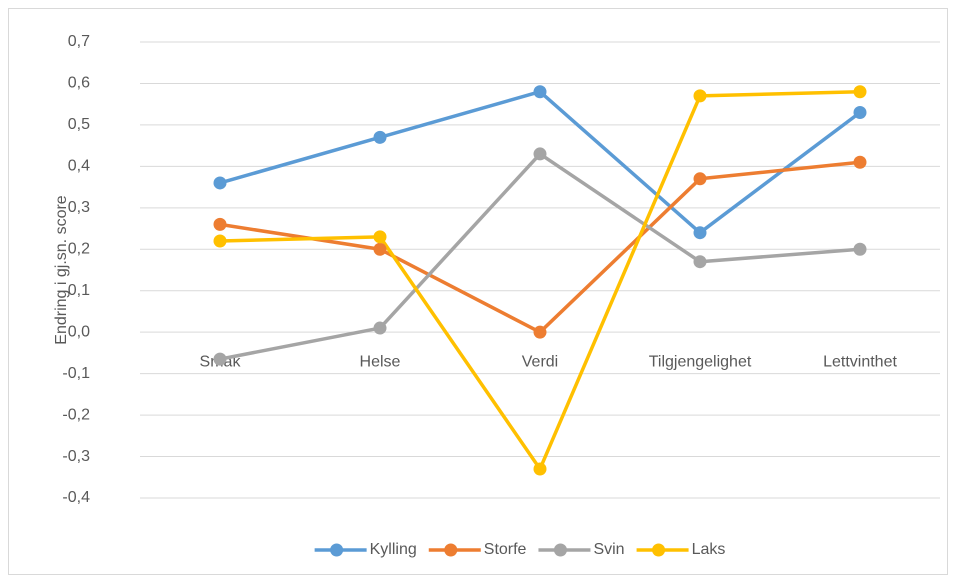 The image size is (957, 581). What do you see at coordinates (860, 361) in the screenshot?
I see `x-tick-label: Lettvinthet` at bounding box center [860, 361].